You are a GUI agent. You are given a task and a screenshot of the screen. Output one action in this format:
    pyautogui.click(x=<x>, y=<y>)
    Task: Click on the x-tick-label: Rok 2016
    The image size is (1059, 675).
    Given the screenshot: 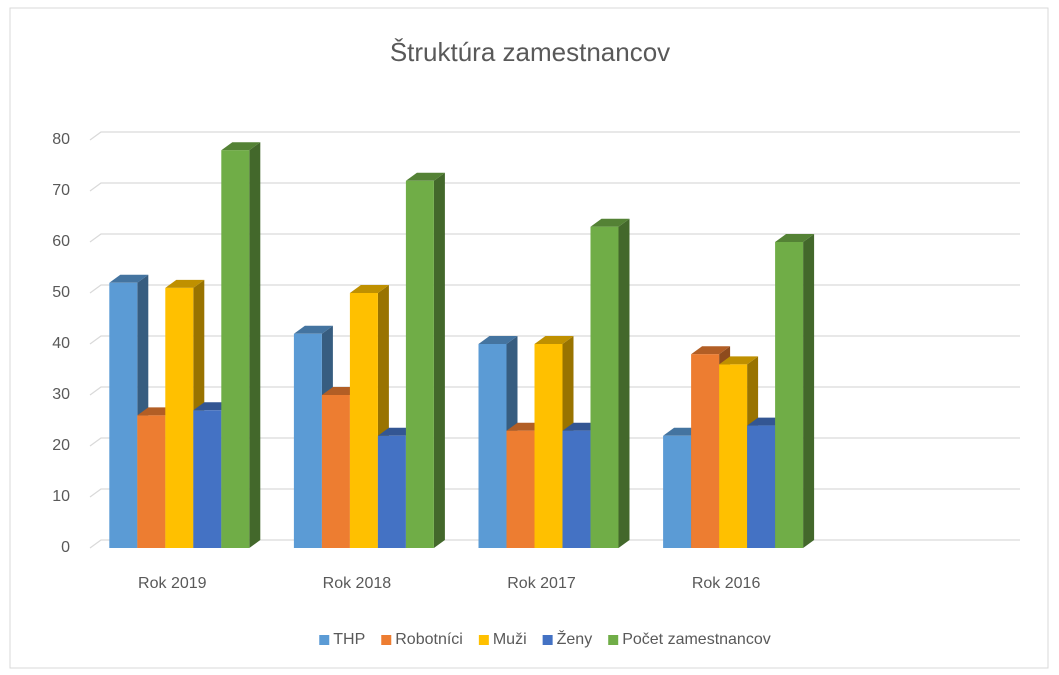 What is the action you would take?
    pyautogui.click(x=726, y=583)
    